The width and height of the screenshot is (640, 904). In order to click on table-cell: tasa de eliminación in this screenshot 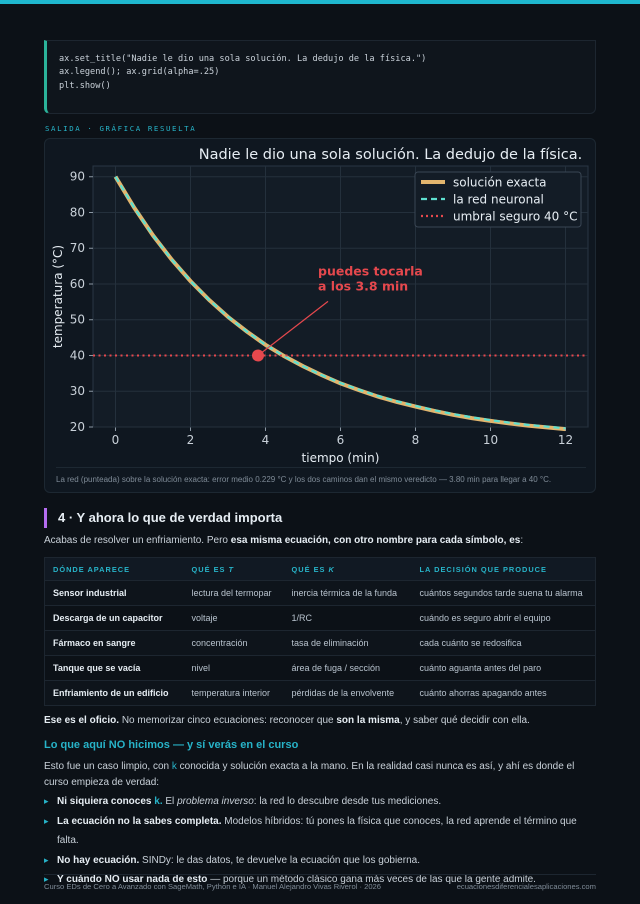, I will do `click(347, 643)`.